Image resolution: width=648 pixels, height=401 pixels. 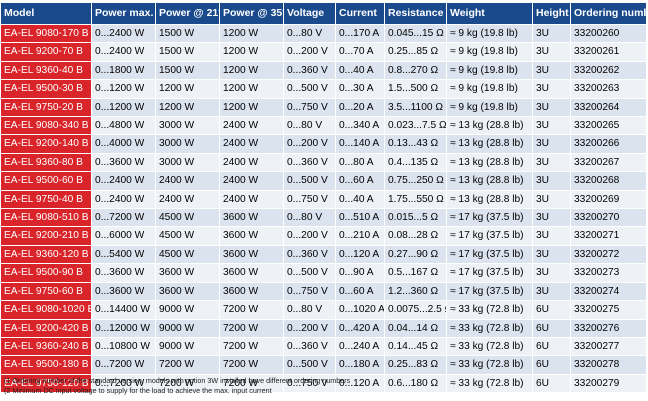 I want to click on table-cell: 33200275, so click(x=609, y=310).